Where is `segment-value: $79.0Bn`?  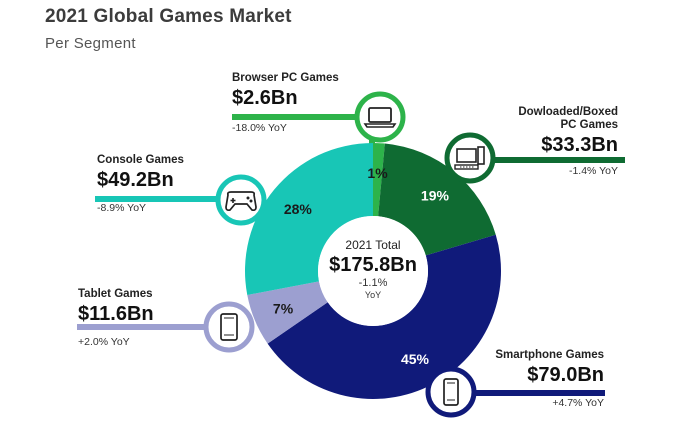 segment-value: $79.0Bn is located at coordinates (565, 375).